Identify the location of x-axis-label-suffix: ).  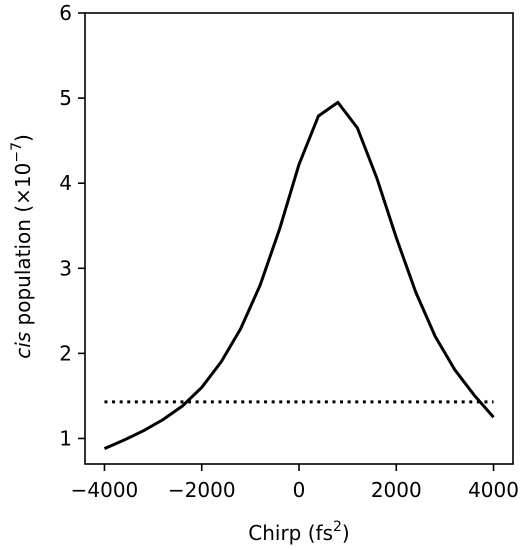
(346, 533).